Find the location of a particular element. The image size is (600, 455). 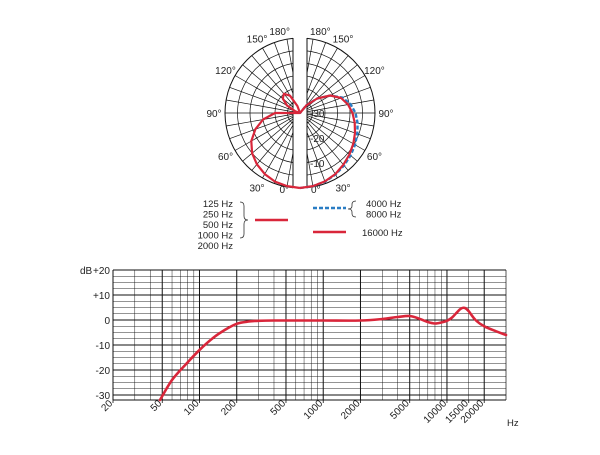

freq-x-tick-label: 200 is located at coordinates (229, 408).